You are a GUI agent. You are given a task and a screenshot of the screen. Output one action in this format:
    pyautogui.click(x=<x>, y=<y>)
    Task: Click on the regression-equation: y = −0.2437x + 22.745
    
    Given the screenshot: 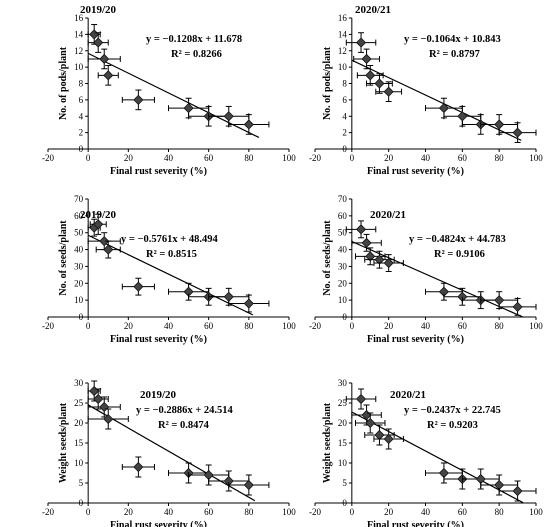 What is the action you would take?
    pyautogui.click(x=452, y=410)
    